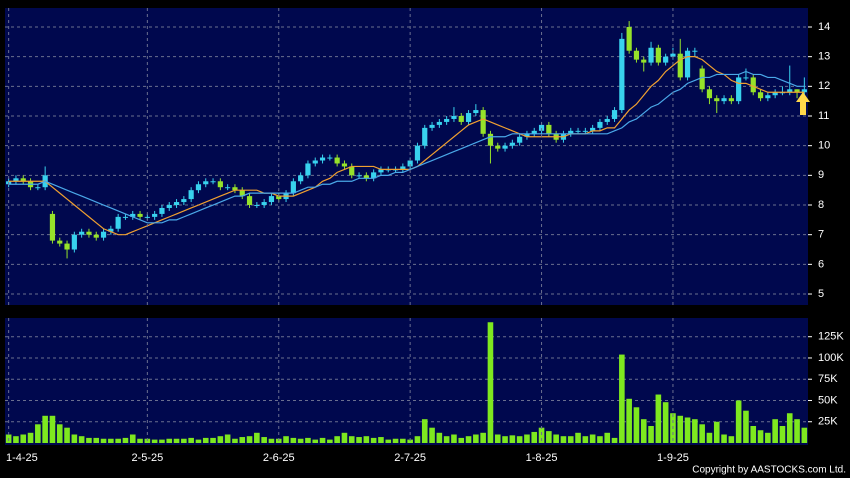 Image resolution: width=850 pixels, height=478 pixels. I want to click on x-tick-label: 1-4-25, so click(22, 458).